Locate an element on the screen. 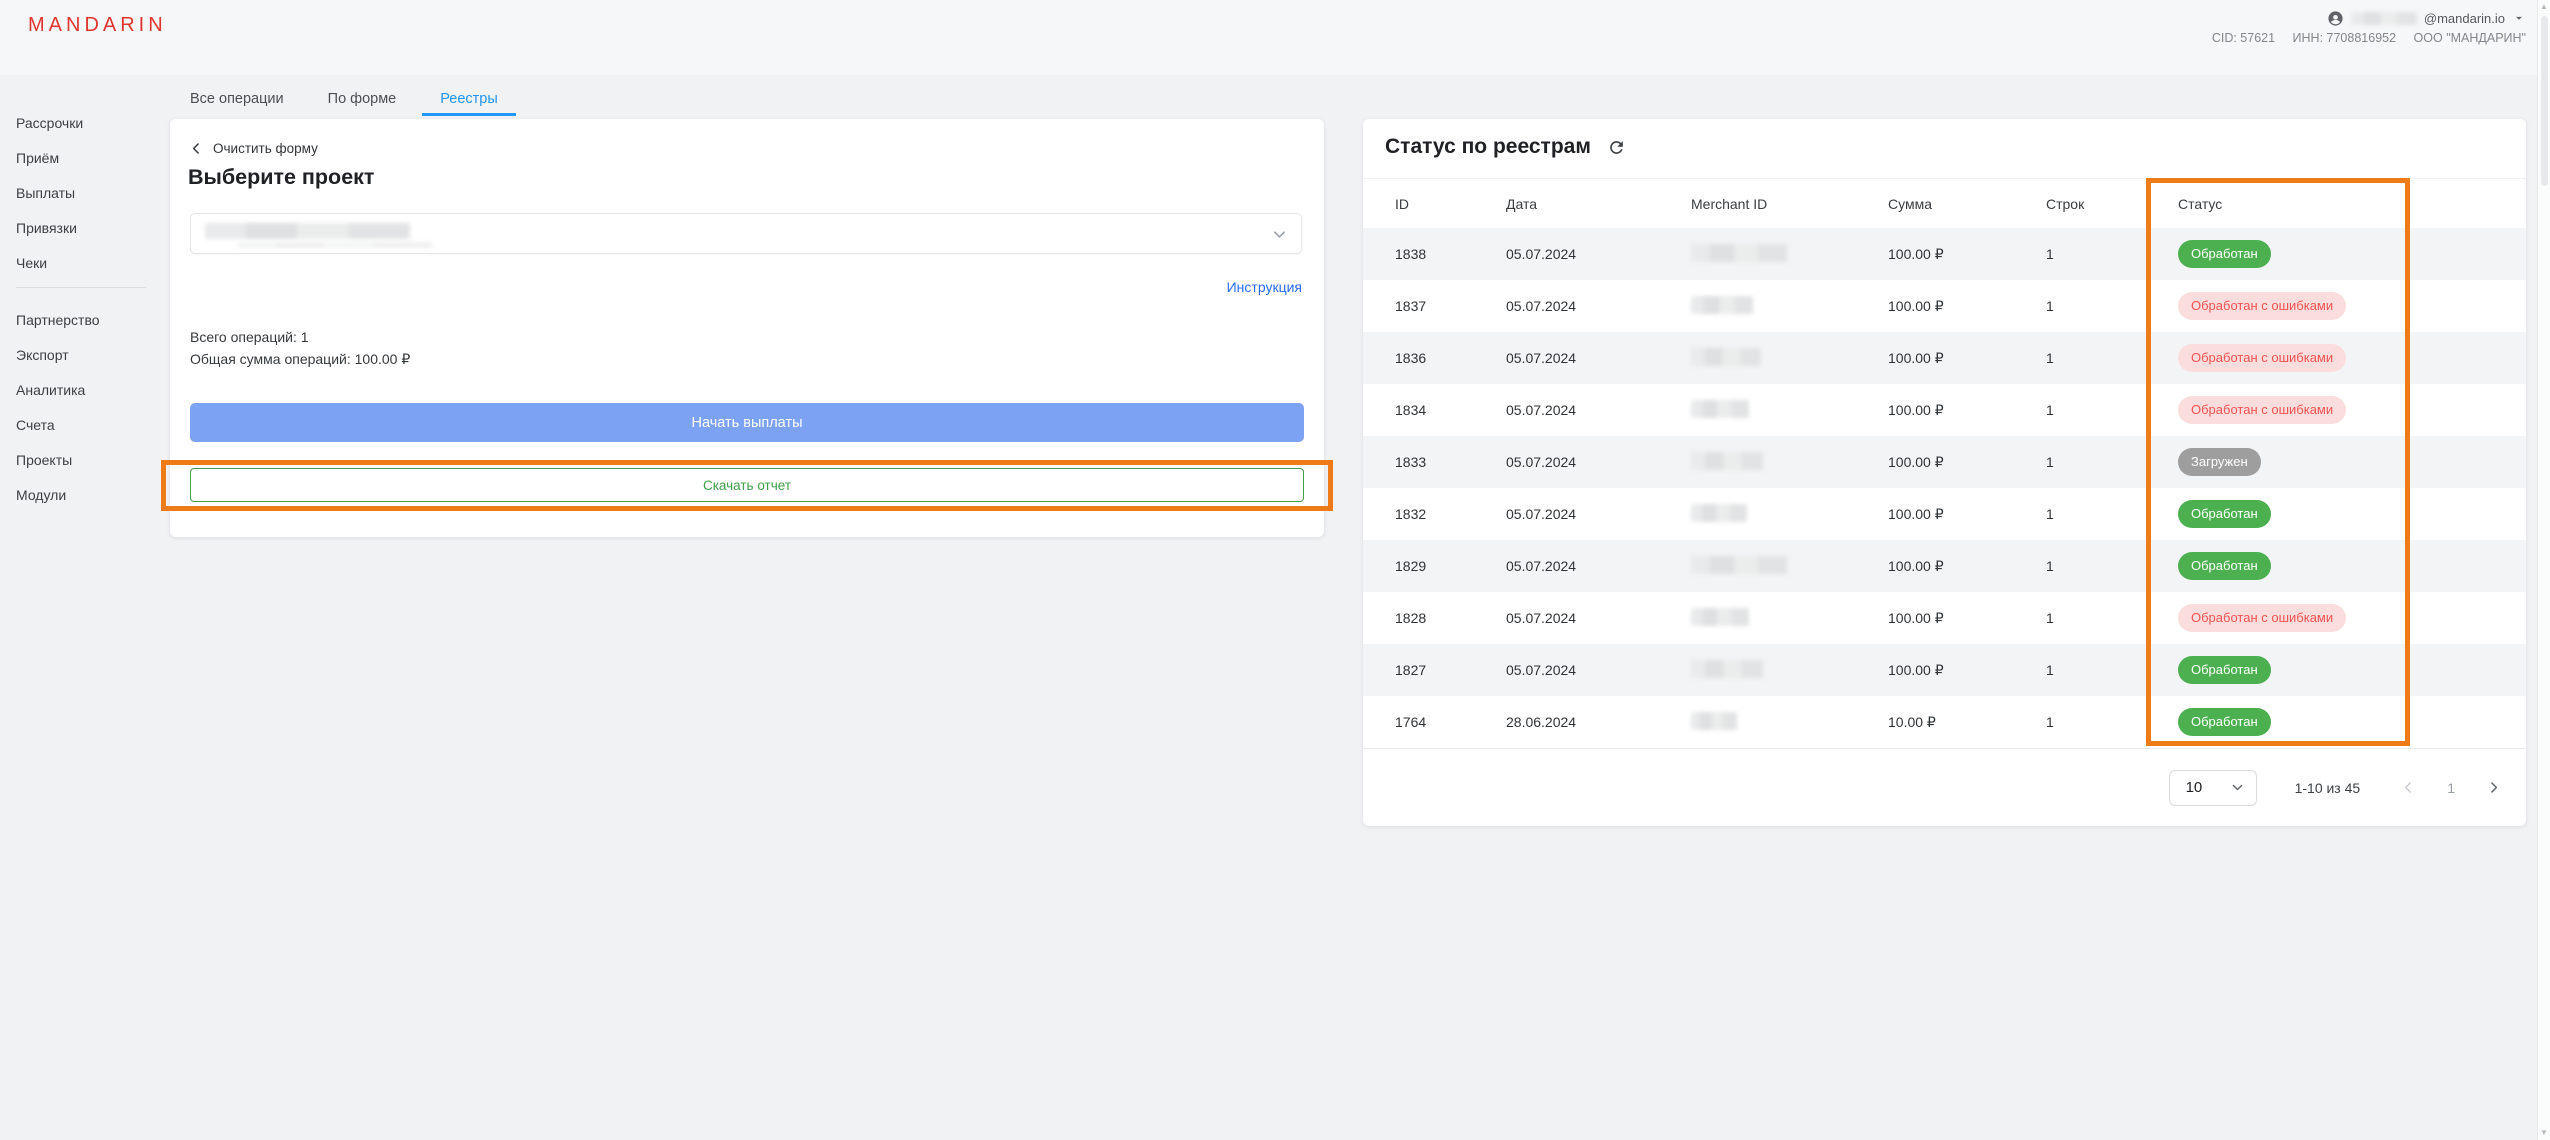  table-header: ID Дата Merchant ID Сумма Строк Статус is located at coordinates (1944, 203).